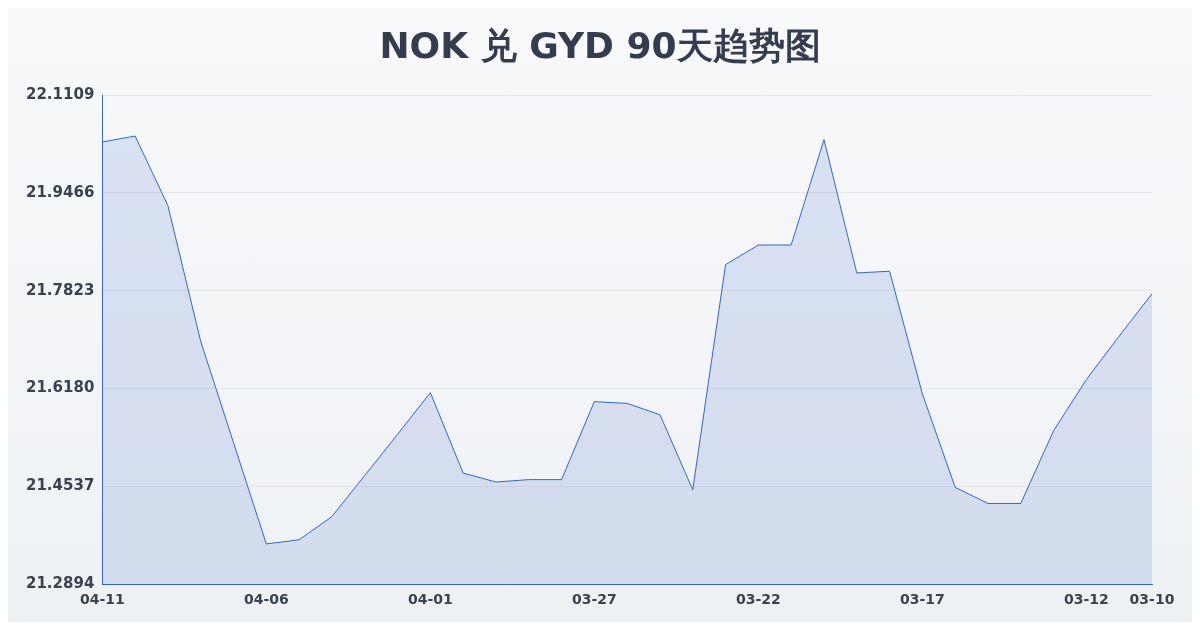  What do you see at coordinates (758, 599) in the screenshot?
I see `x-tick-label: 03-22` at bounding box center [758, 599].